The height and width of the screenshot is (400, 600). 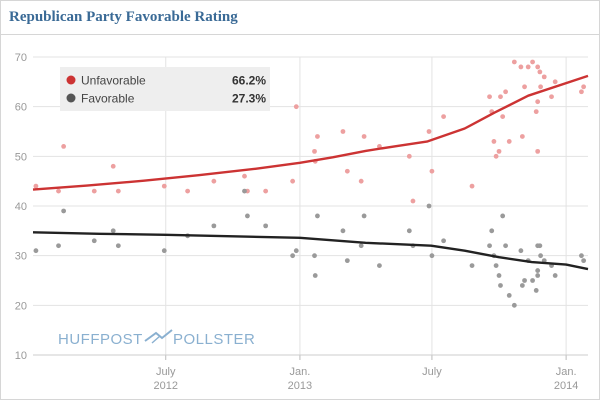 What do you see at coordinates (71, 80) in the screenshot?
I see `legend-swatch-unfavorable` at bounding box center [71, 80].